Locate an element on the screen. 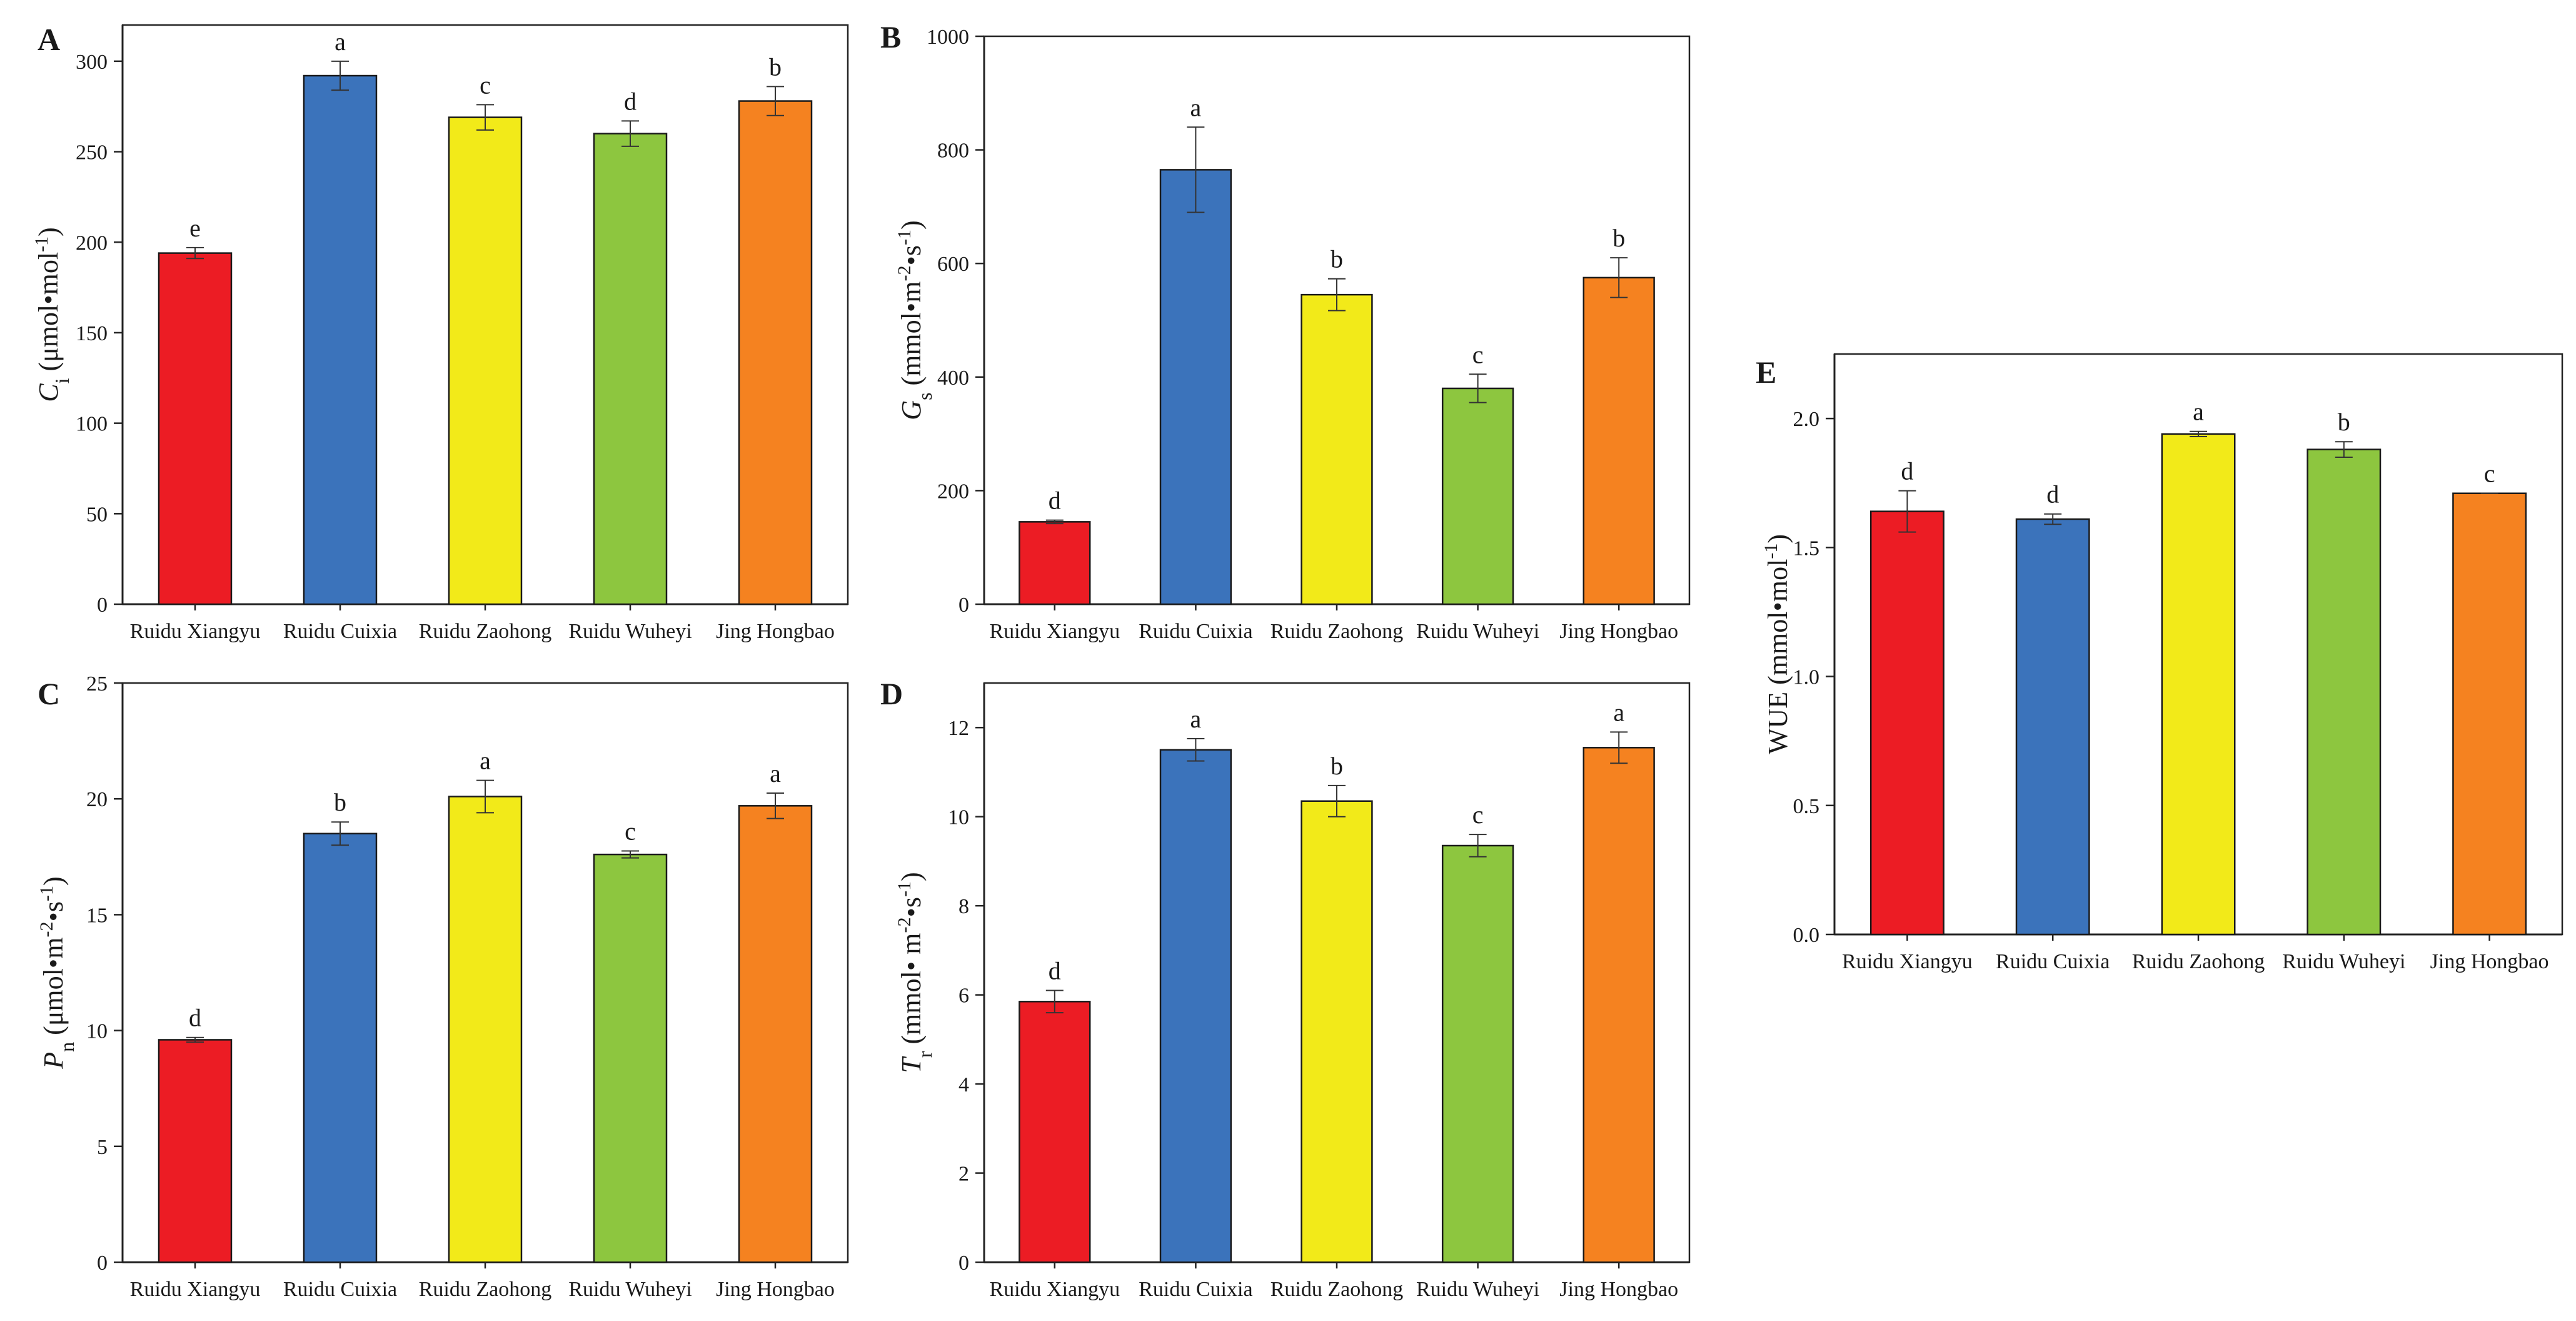 The width and height of the screenshot is (2576, 1321). y-tick-label: 20 is located at coordinates (97, 799).